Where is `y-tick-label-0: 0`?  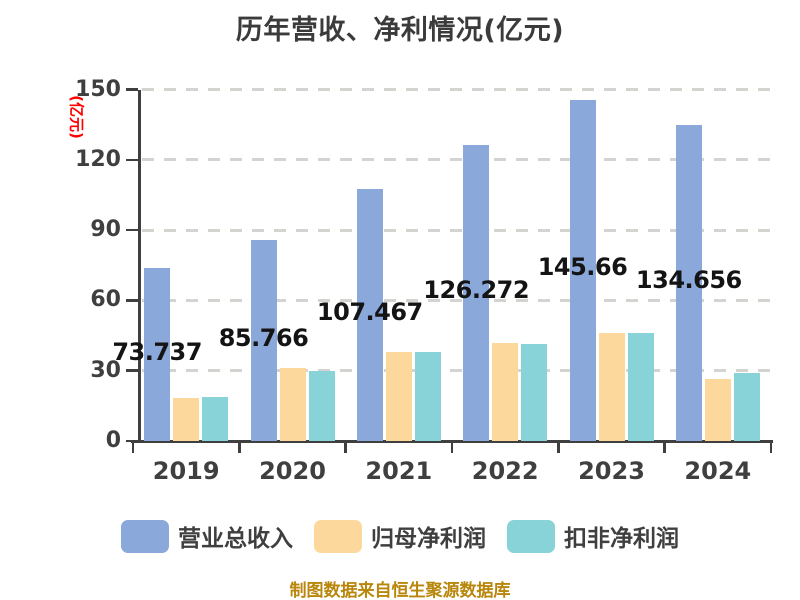 y-tick-label-0: 0 is located at coordinates (113, 440).